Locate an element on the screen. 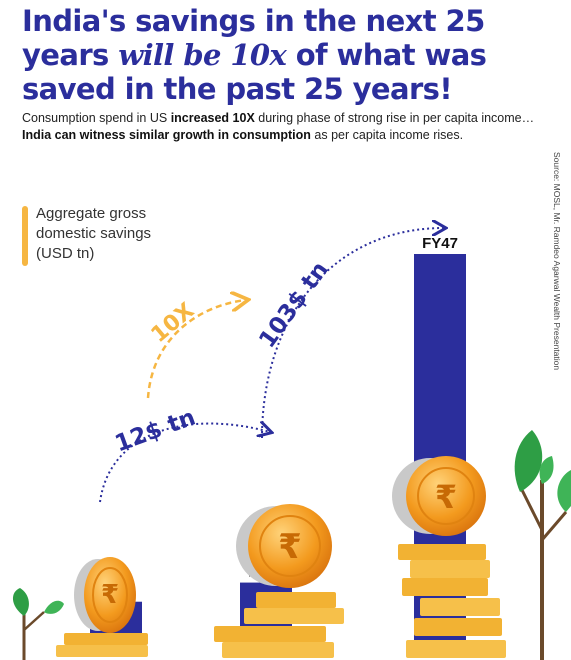 Image resolution: width=571 pixels, height=660 pixels. annotation-103tn: 103$ tn is located at coordinates (293, 305).